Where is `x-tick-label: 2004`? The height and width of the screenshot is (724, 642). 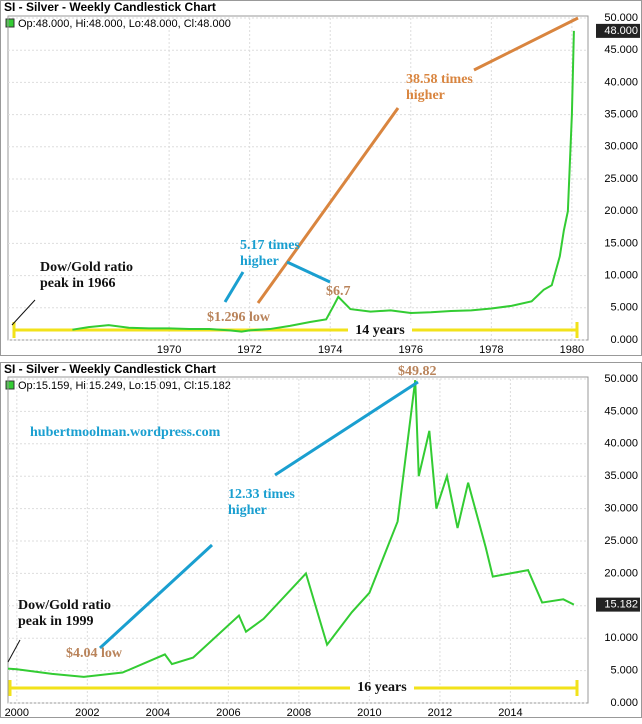 x-tick-label: 2004 is located at coordinates (158, 713).